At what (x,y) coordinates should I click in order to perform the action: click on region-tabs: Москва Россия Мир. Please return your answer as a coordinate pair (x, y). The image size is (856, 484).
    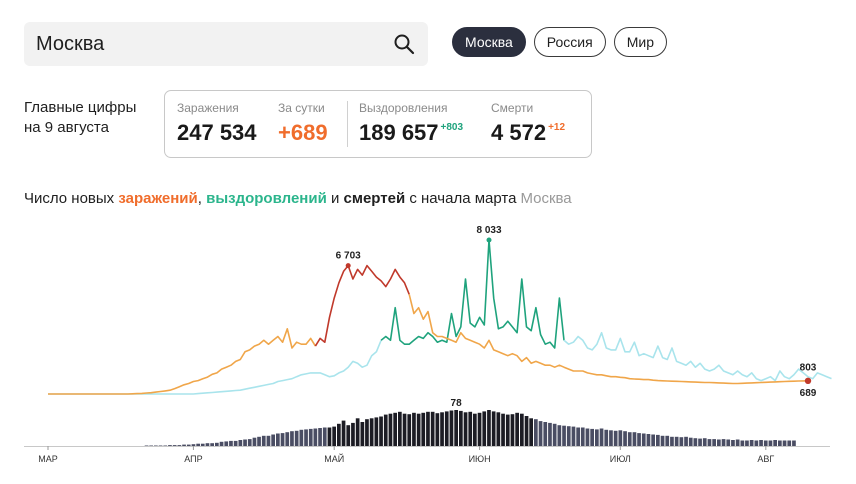
    Looking at the image, I should click on (559, 42).